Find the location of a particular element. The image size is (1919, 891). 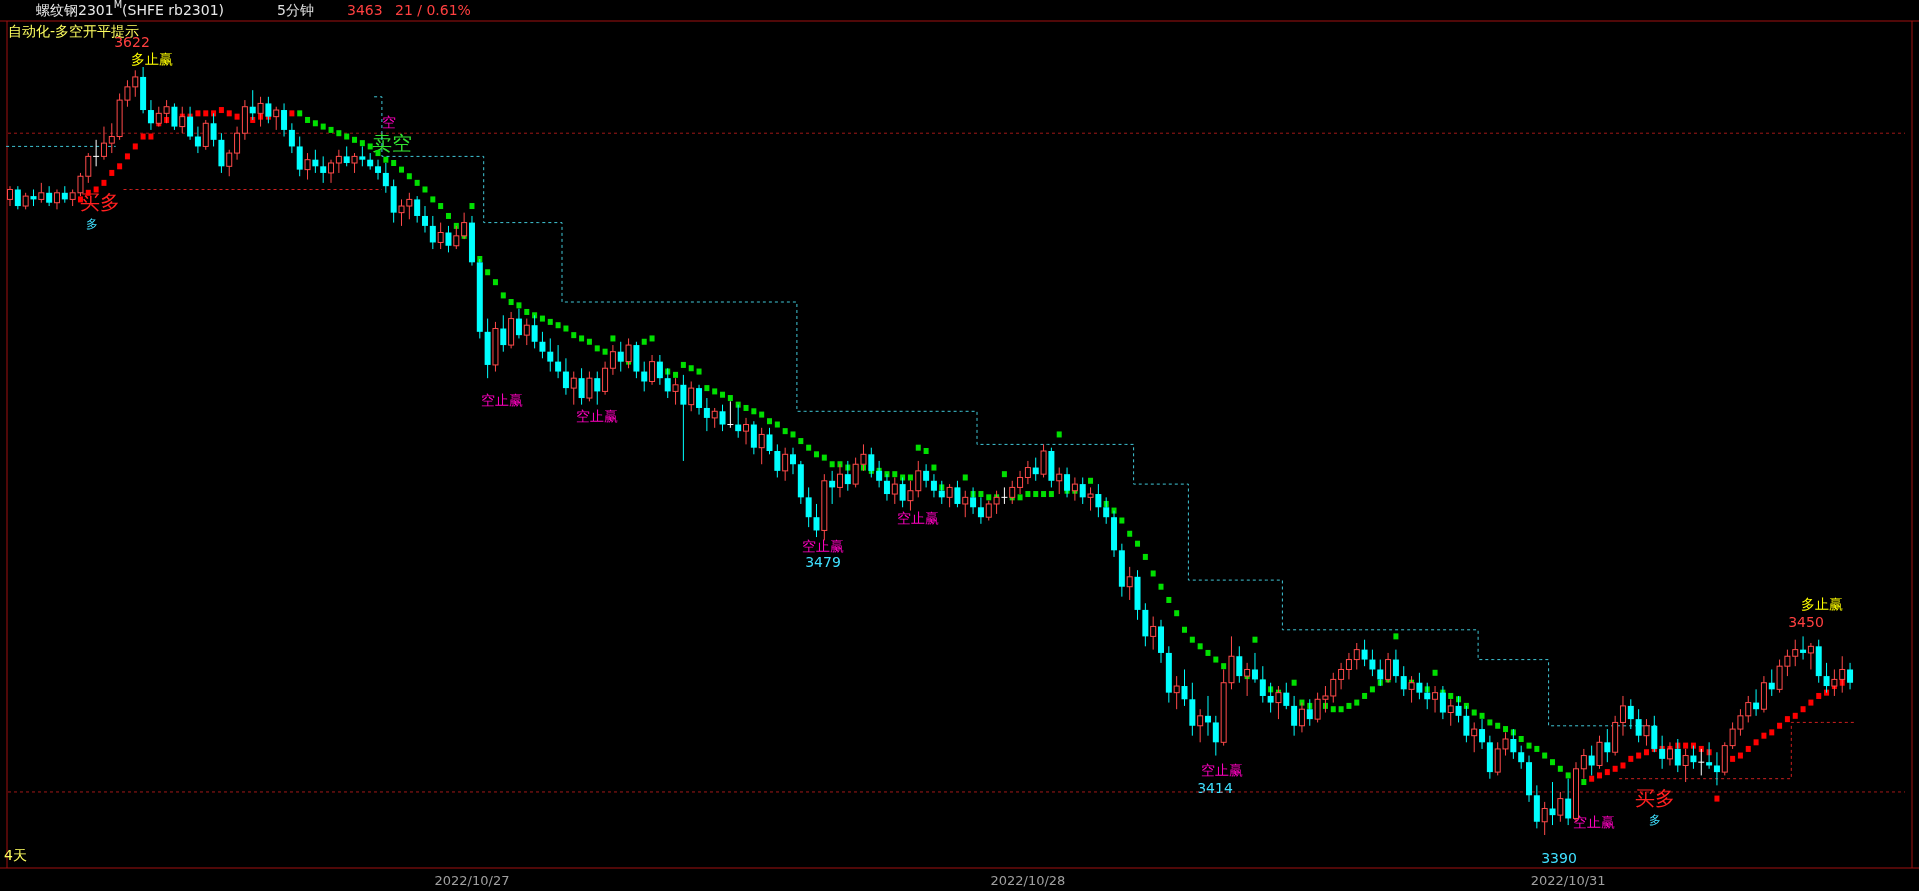

x-tick-label: 2022/10/27 is located at coordinates (472, 880).